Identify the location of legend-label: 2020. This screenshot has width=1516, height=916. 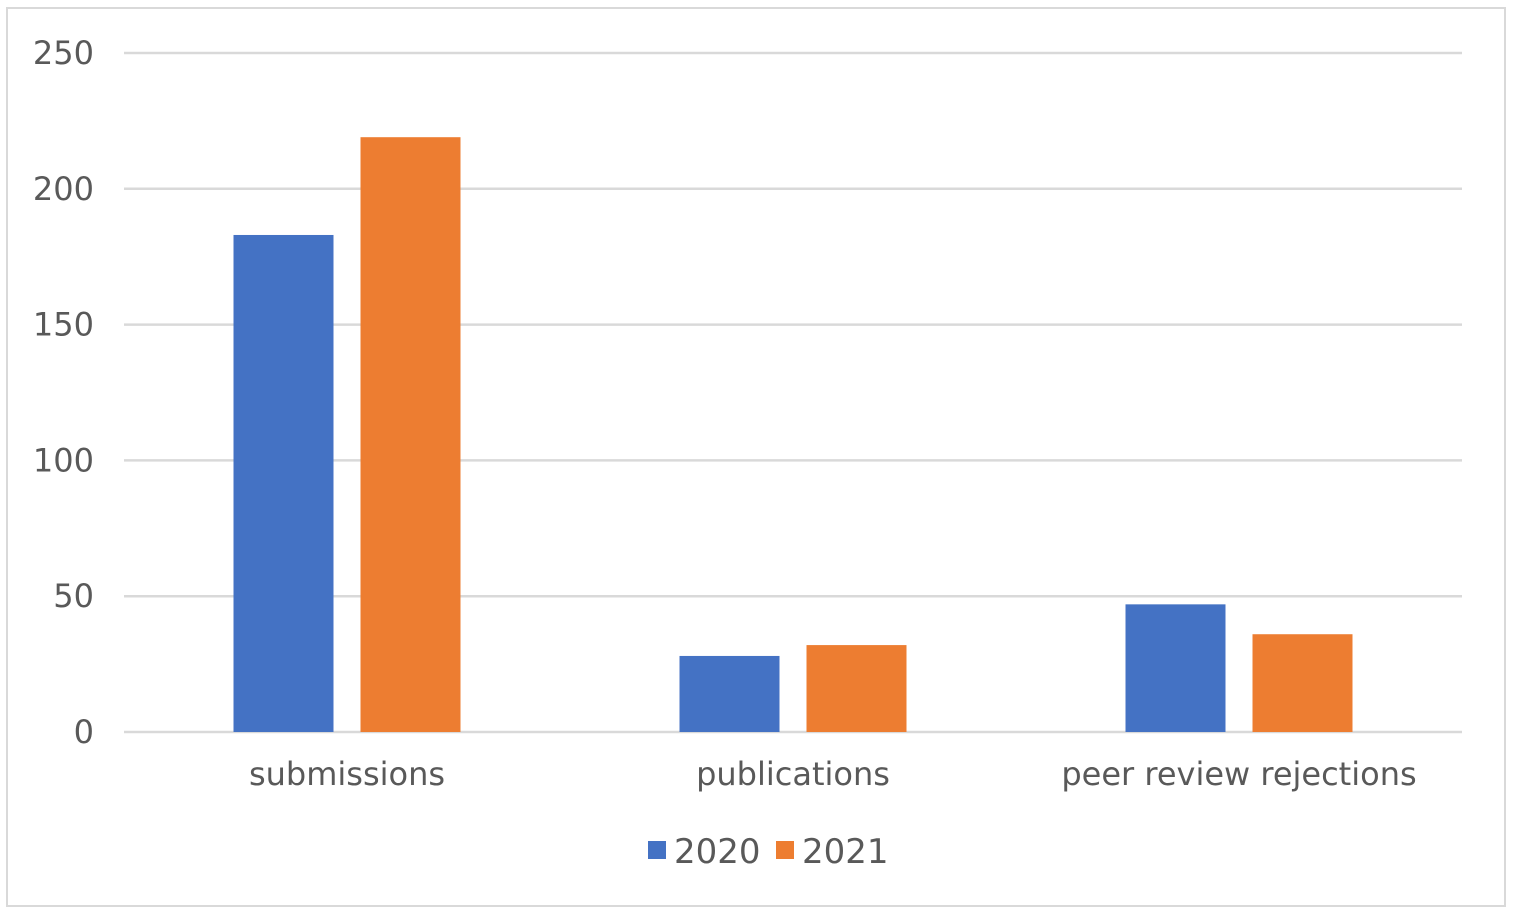
(717, 852).